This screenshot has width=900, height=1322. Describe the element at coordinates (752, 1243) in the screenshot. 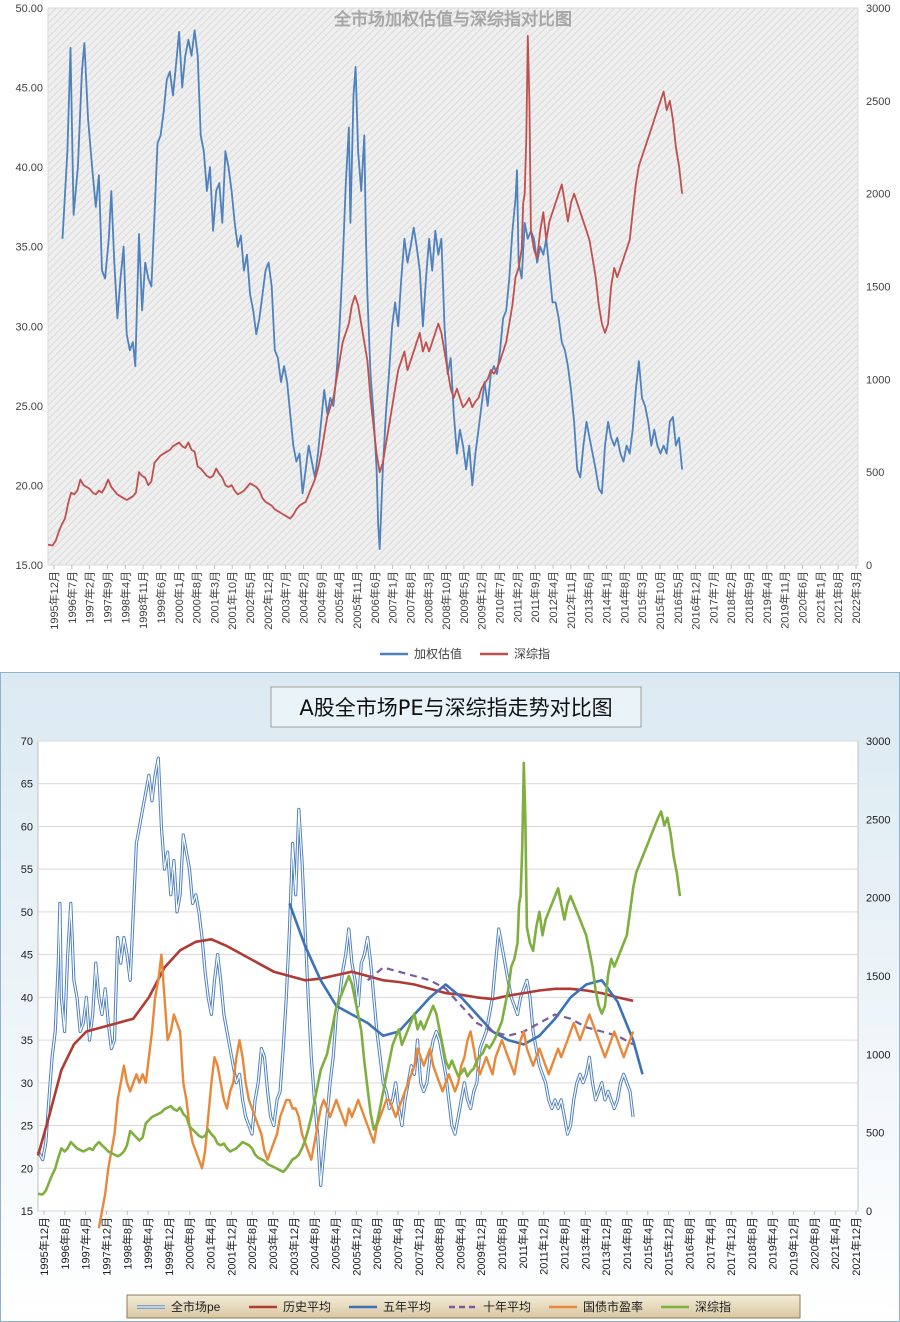

I see `x-tick-label: 2018年8月` at that location.